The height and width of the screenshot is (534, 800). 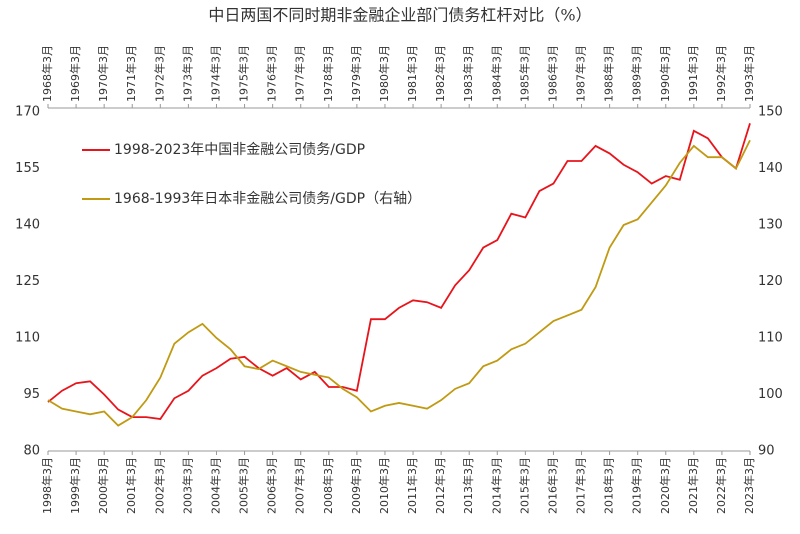 I want to click on x2-tick-label: 1980年3月, so click(x=384, y=73).